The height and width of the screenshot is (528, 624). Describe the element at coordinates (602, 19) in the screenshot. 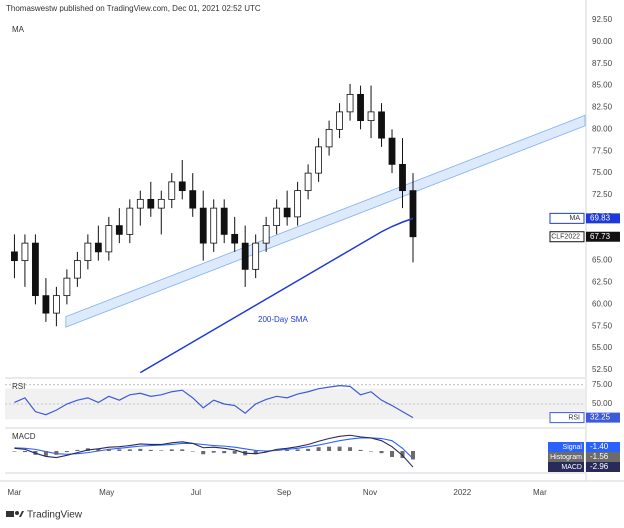

I see `y-tick-label: 92.50` at that location.